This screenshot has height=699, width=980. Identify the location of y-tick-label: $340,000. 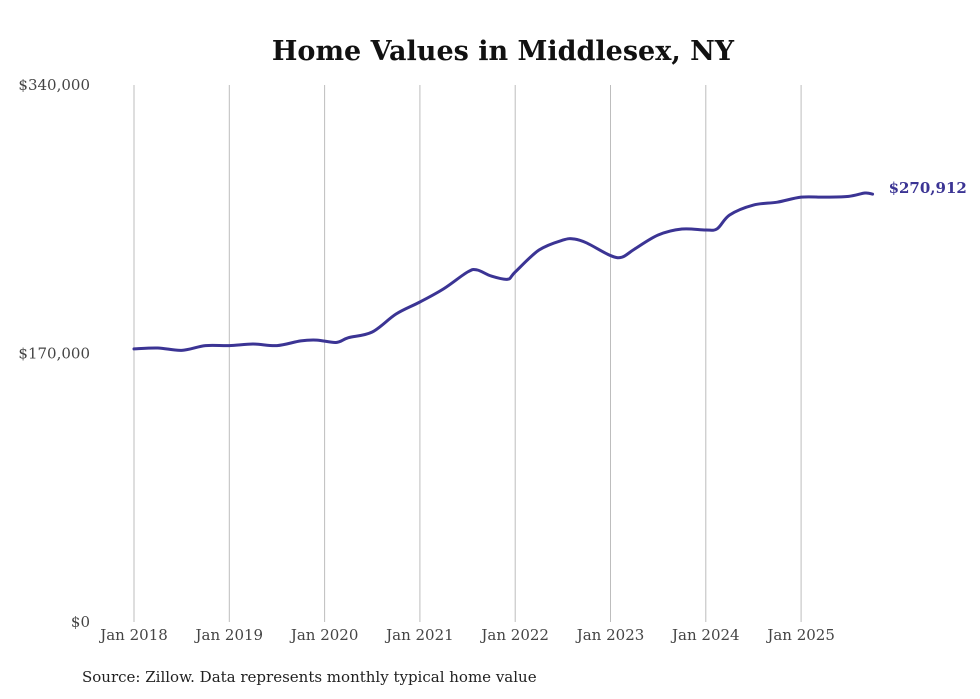
(54, 85).